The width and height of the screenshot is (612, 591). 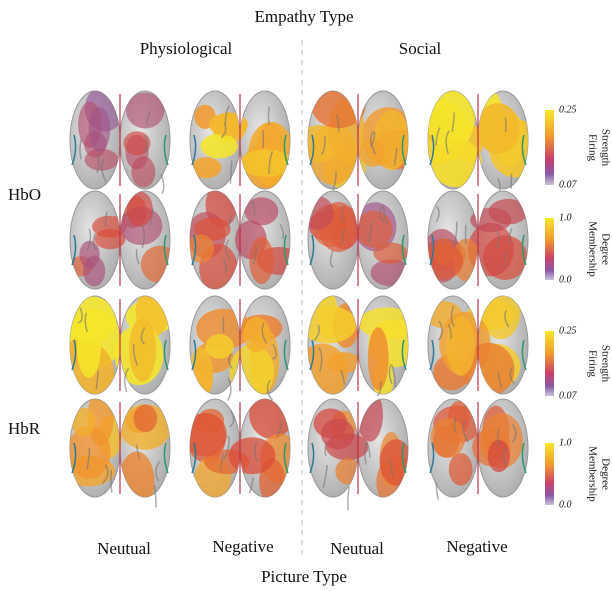 What do you see at coordinates (605, 364) in the screenshot?
I see `colorbar-label: Strength` at bounding box center [605, 364].